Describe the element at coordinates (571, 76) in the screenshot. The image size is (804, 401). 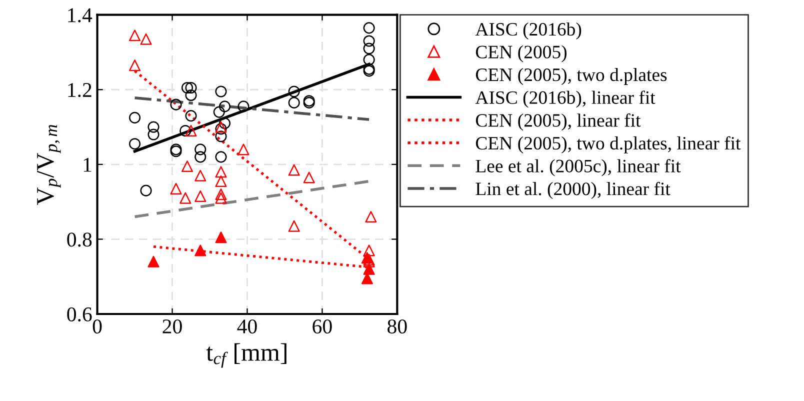
I see `legend-label: CEN (2005), two d.plates` at that location.